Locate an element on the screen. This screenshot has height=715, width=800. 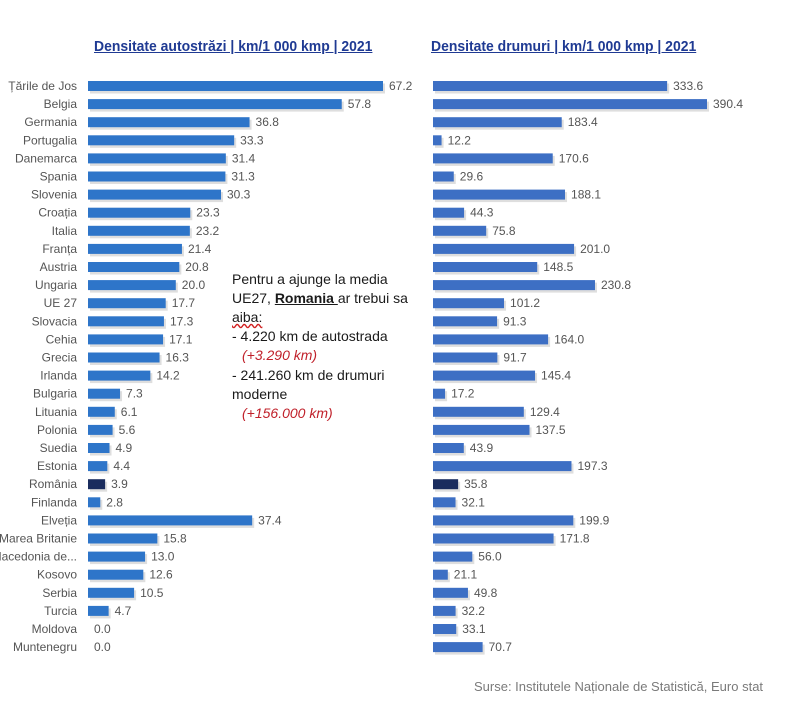
motorway-value-label: 17.3 is located at coordinates (182, 321).